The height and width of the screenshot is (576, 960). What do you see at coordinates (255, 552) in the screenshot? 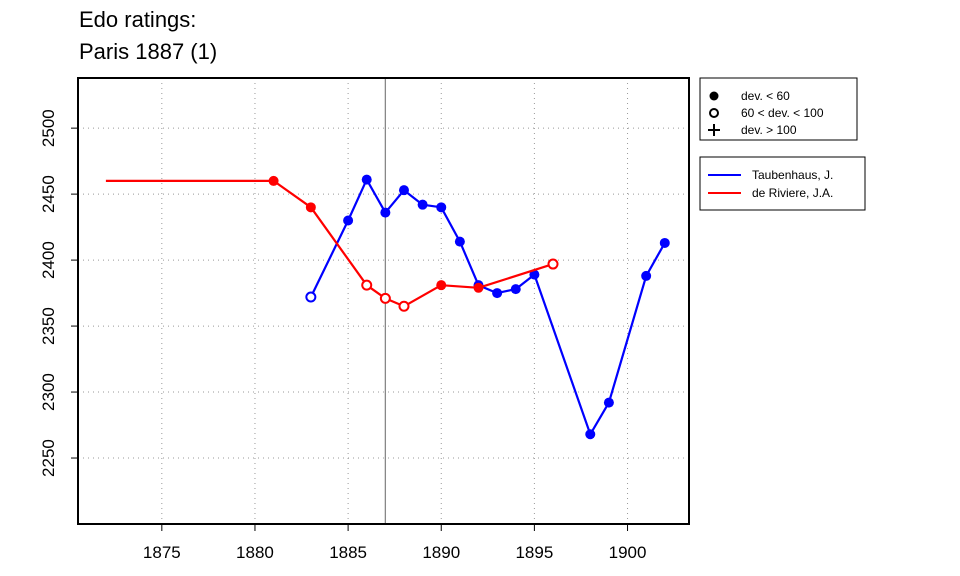
I see `x-tick-label: 1880` at bounding box center [255, 552].